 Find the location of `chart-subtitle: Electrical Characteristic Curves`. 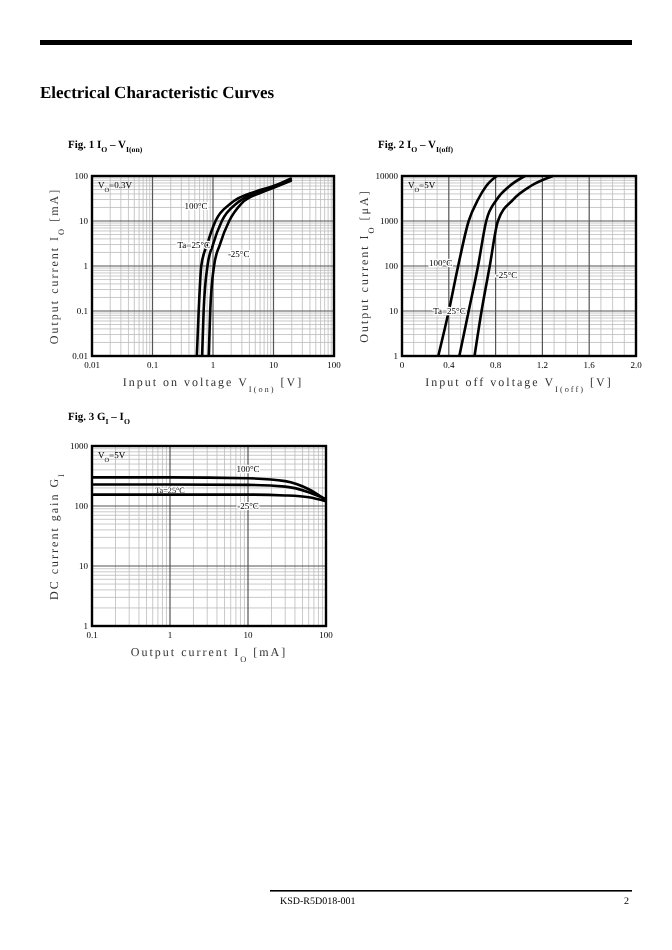

chart-subtitle: Electrical Characteristic Curves is located at coordinates (158, 92).